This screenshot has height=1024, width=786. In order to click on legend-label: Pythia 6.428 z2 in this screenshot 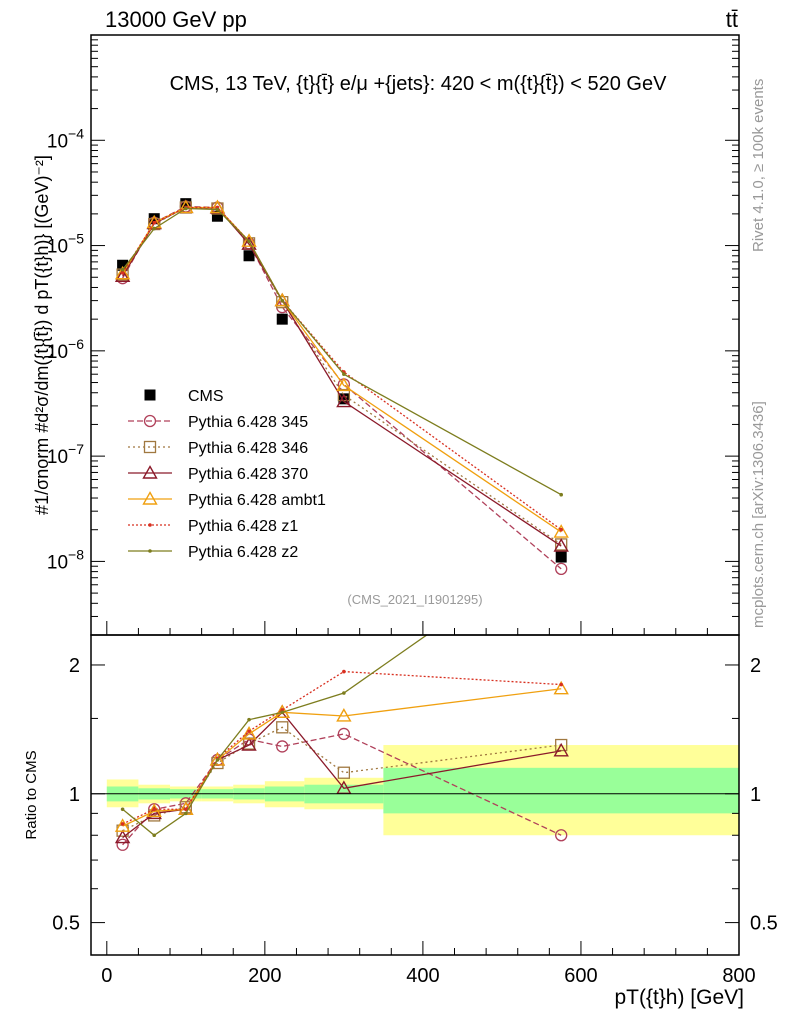, I will do `click(243, 552)`.